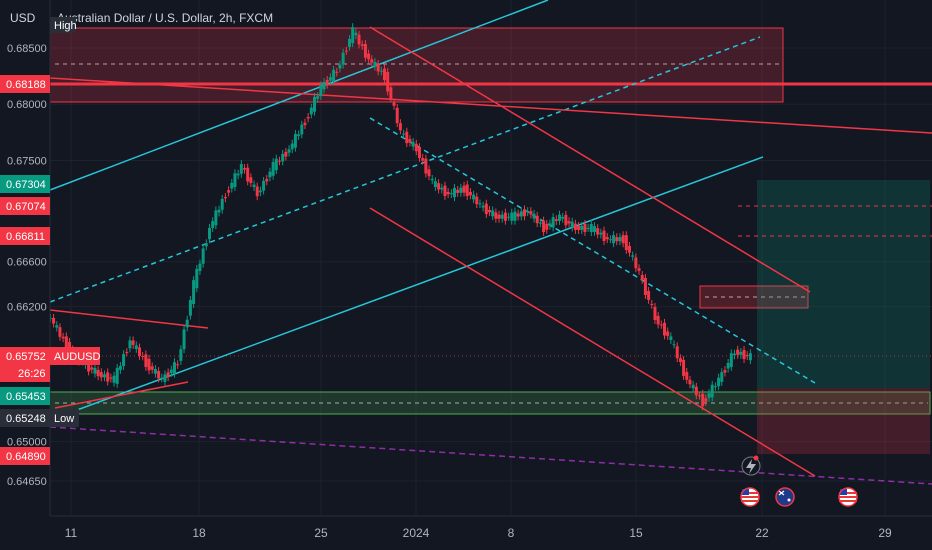 The image size is (932, 550). What do you see at coordinates (121, 395) in the screenshot?
I see `early-support` at bounding box center [121, 395].